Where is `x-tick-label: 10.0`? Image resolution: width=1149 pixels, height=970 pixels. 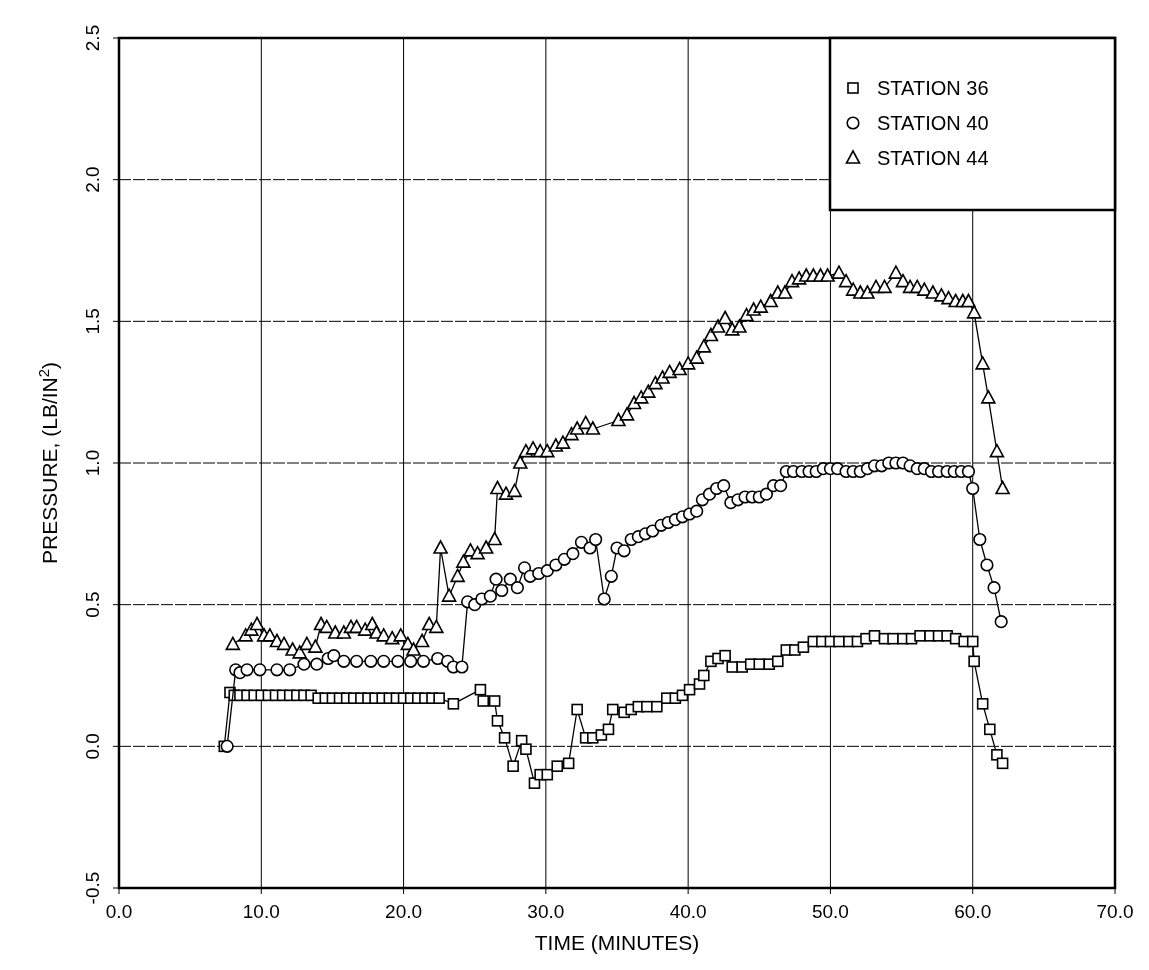
x-tick-label: 10.0 is located at coordinates (261, 911).